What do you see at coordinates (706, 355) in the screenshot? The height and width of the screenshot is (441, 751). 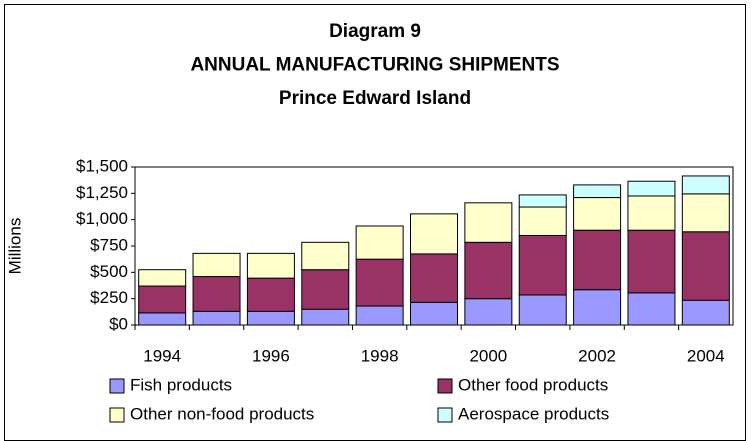 I see `x-tick-label: 2004` at bounding box center [706, 355].